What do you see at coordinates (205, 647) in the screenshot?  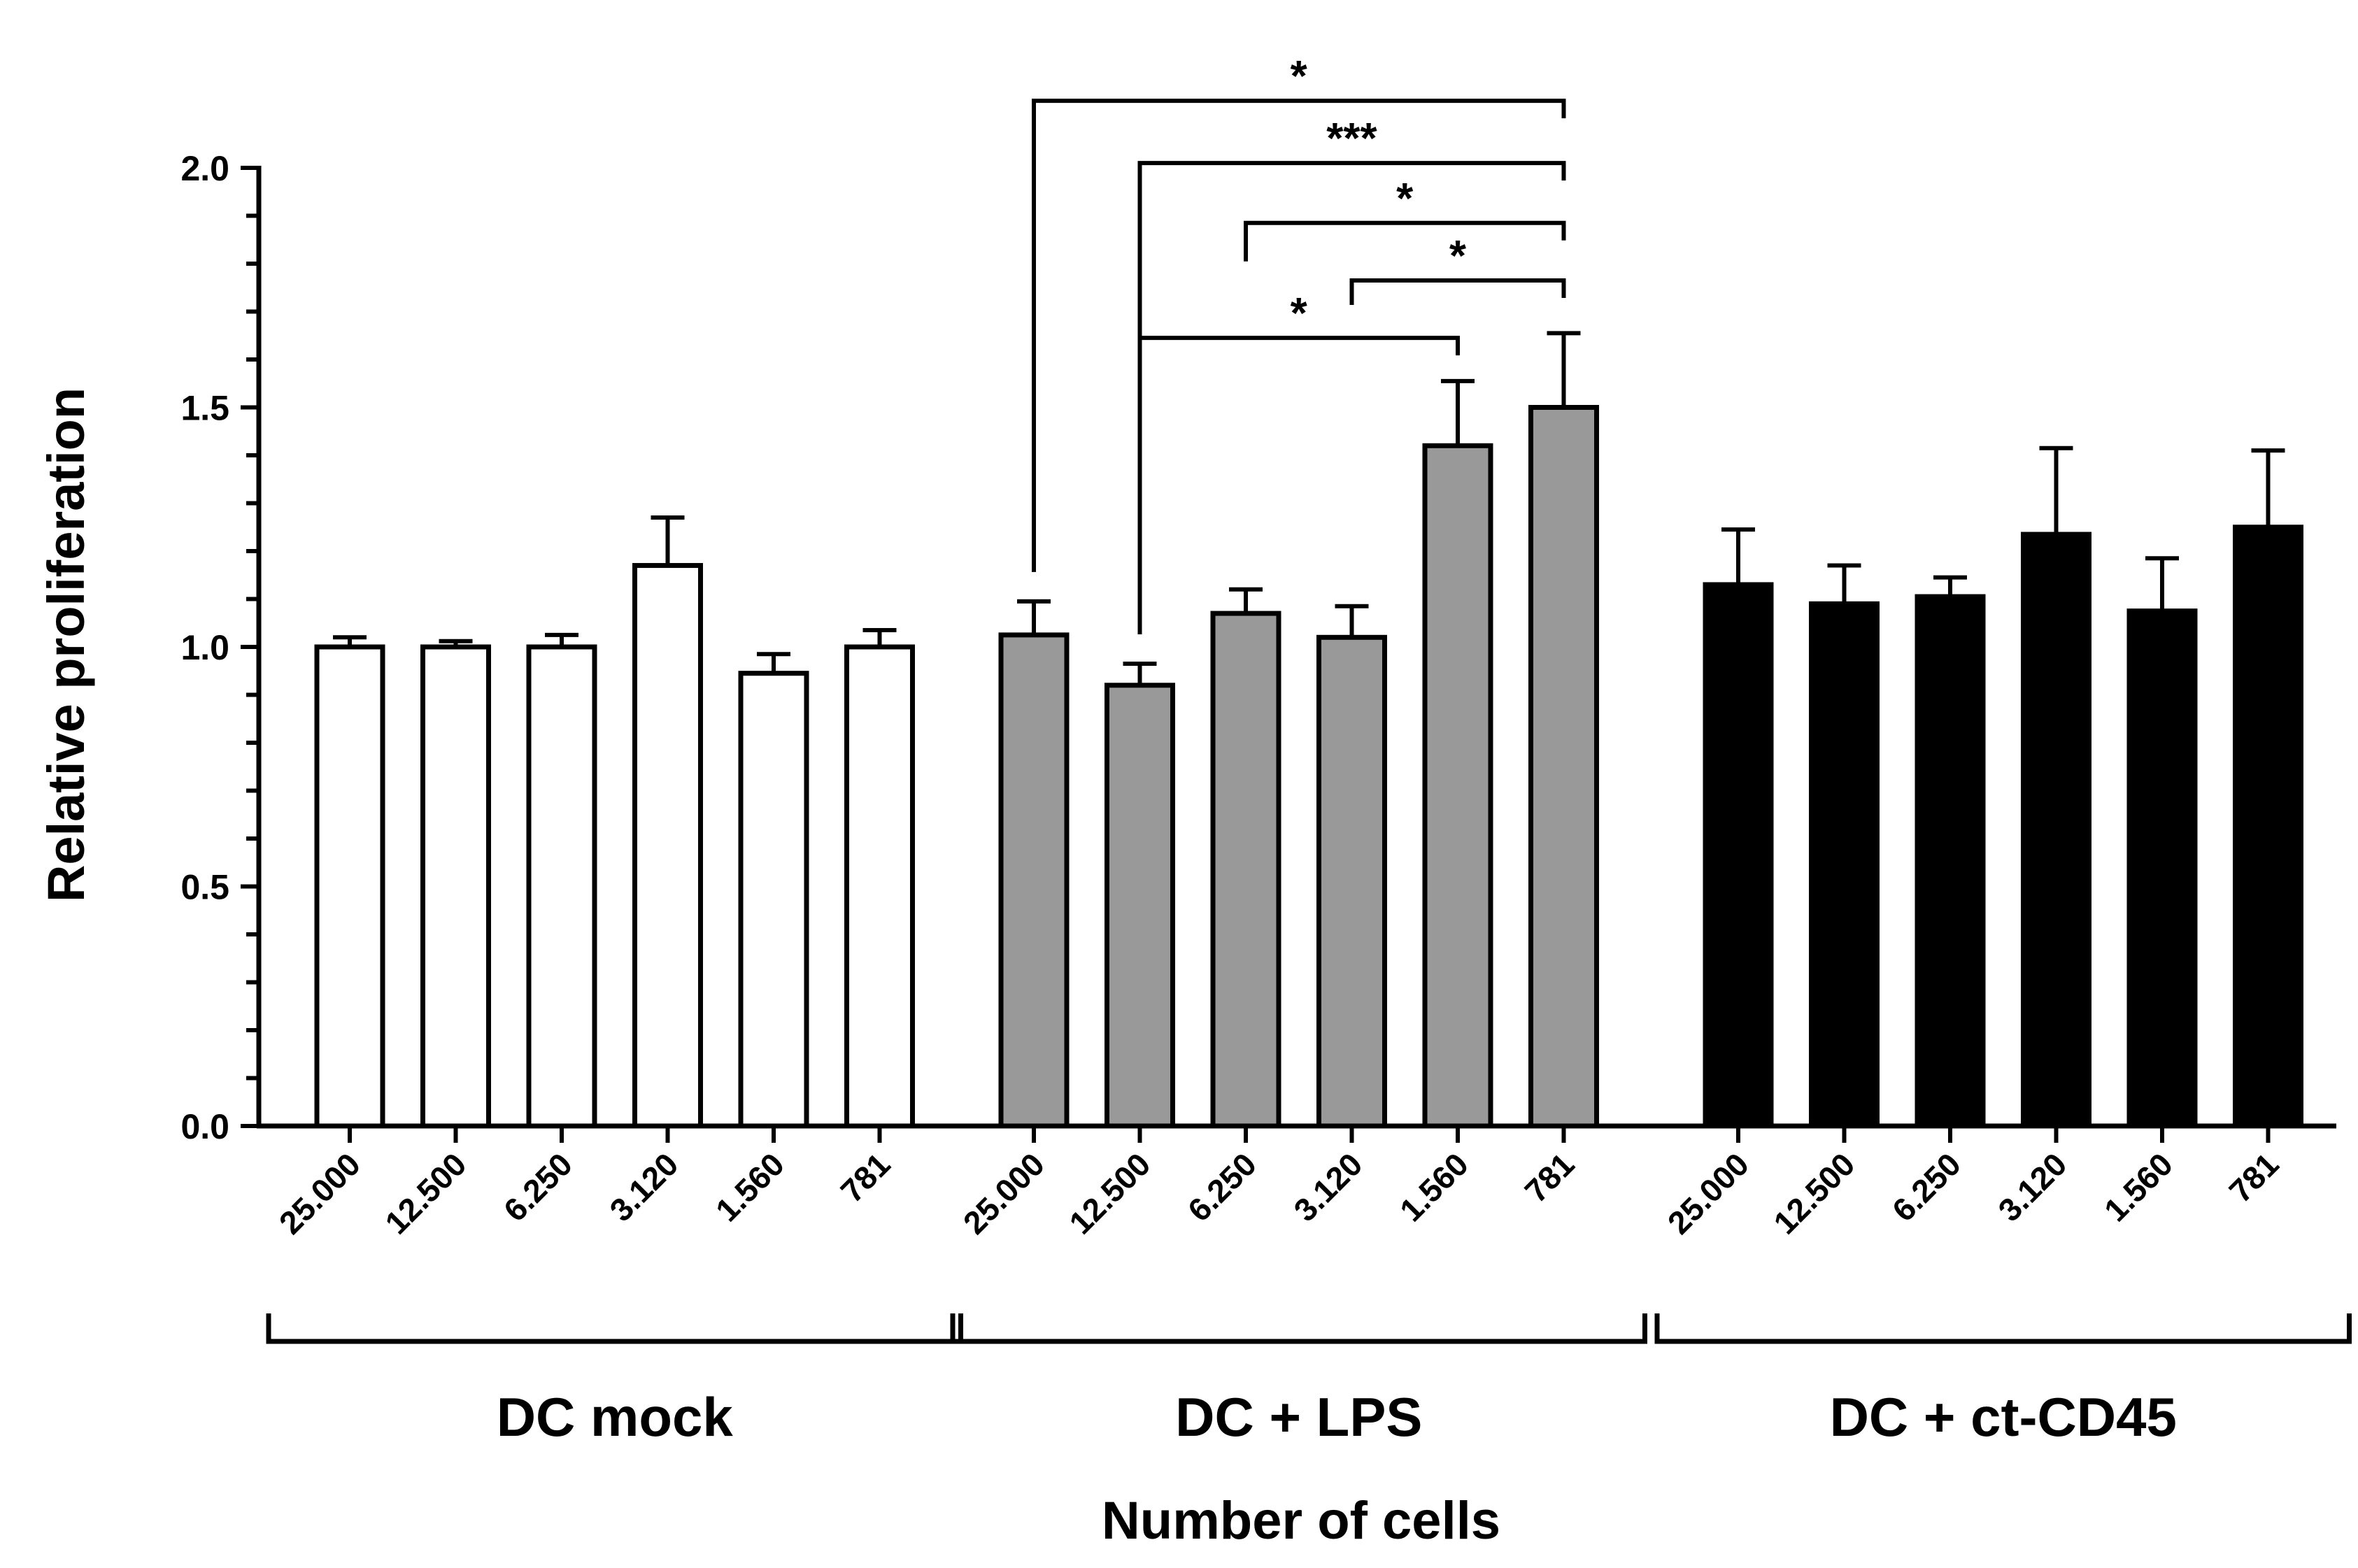 I see `y-tick-label: 1.0` at bounding box center [205, 647].